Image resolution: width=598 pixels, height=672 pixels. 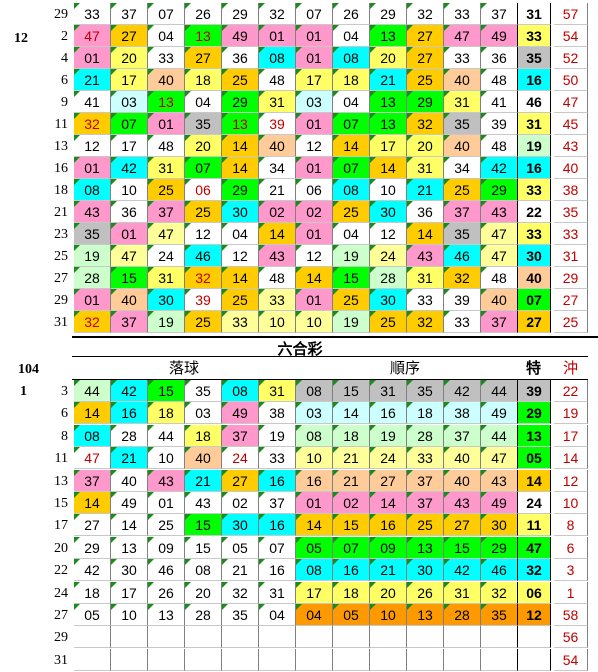 I want to click on upper-order-cell: 24, so click(x=388, y=256).